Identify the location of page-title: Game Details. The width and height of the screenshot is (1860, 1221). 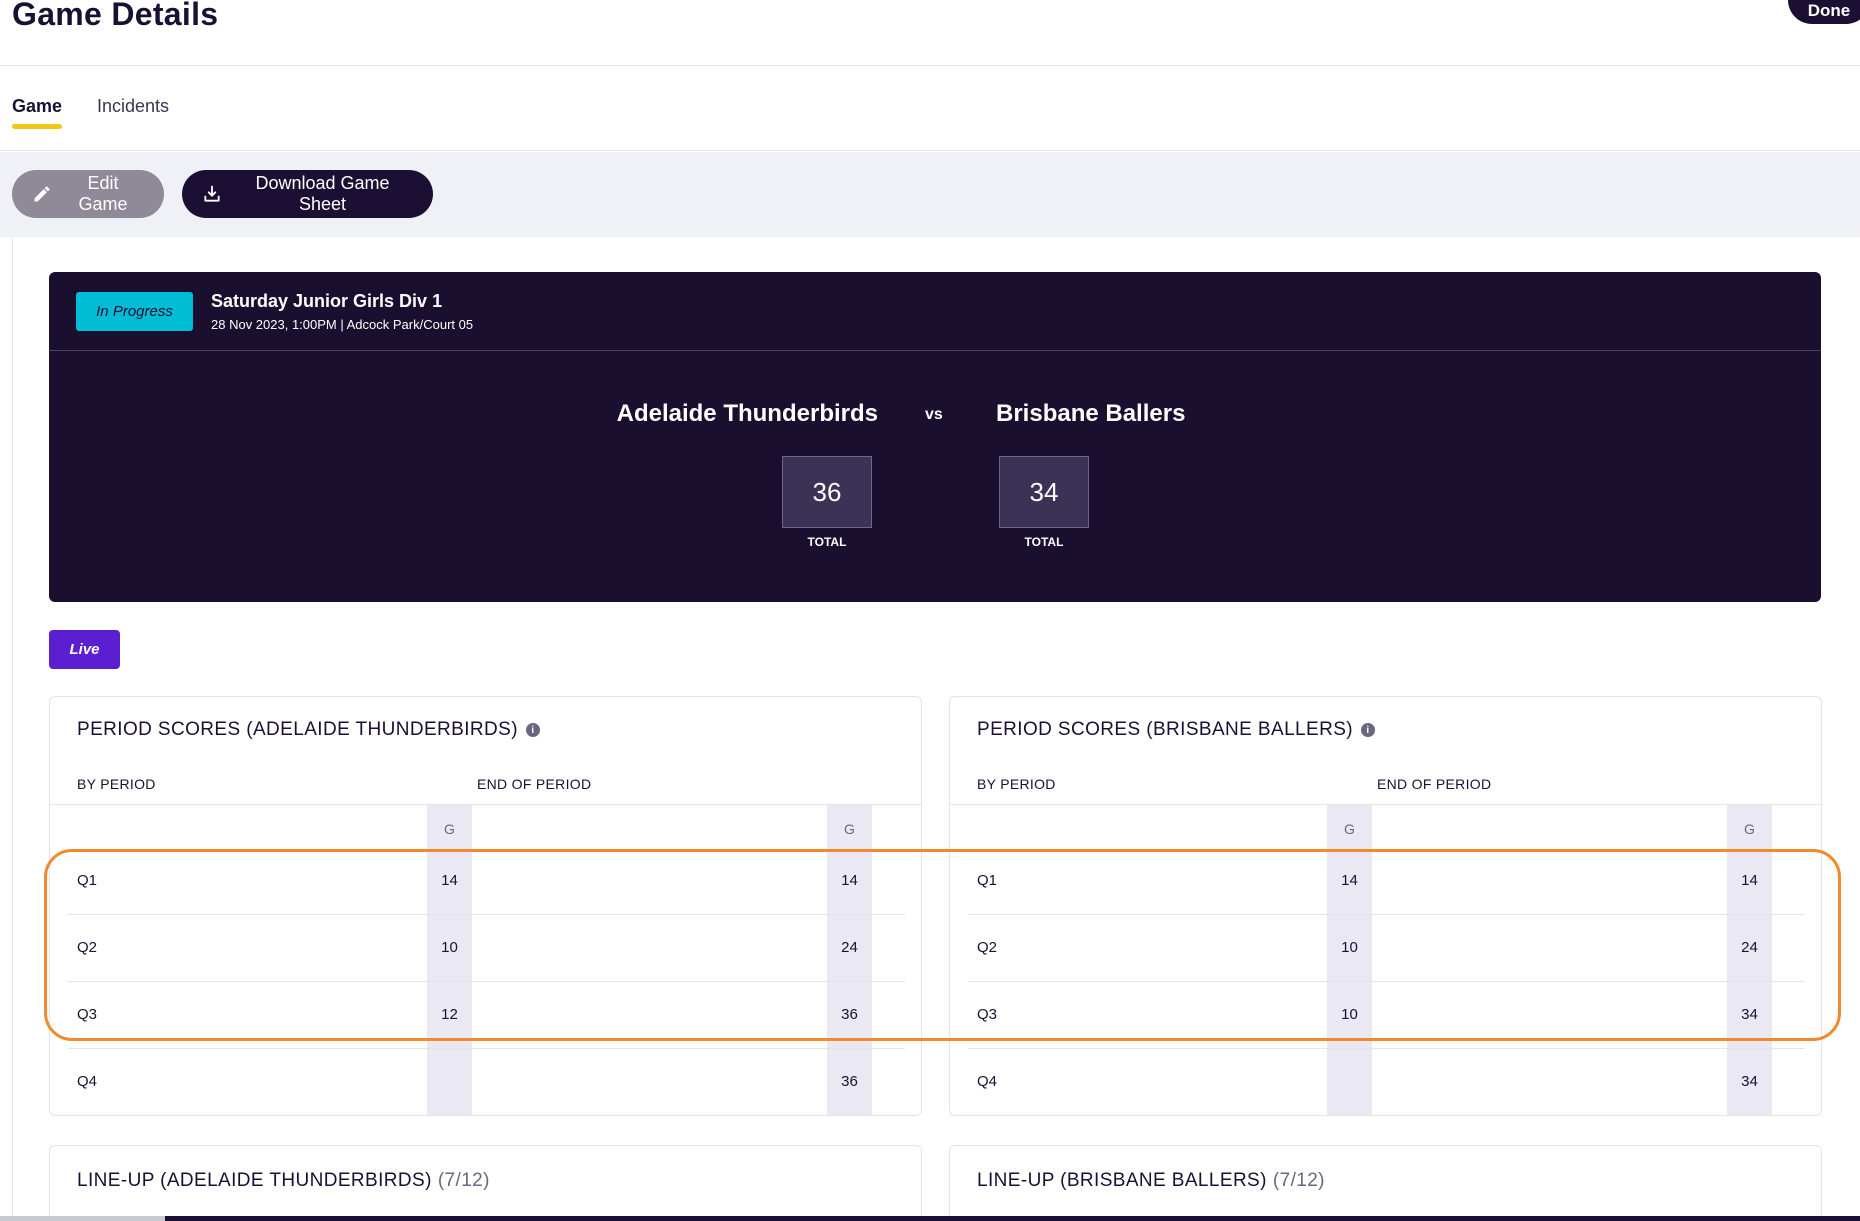
(115, 16).